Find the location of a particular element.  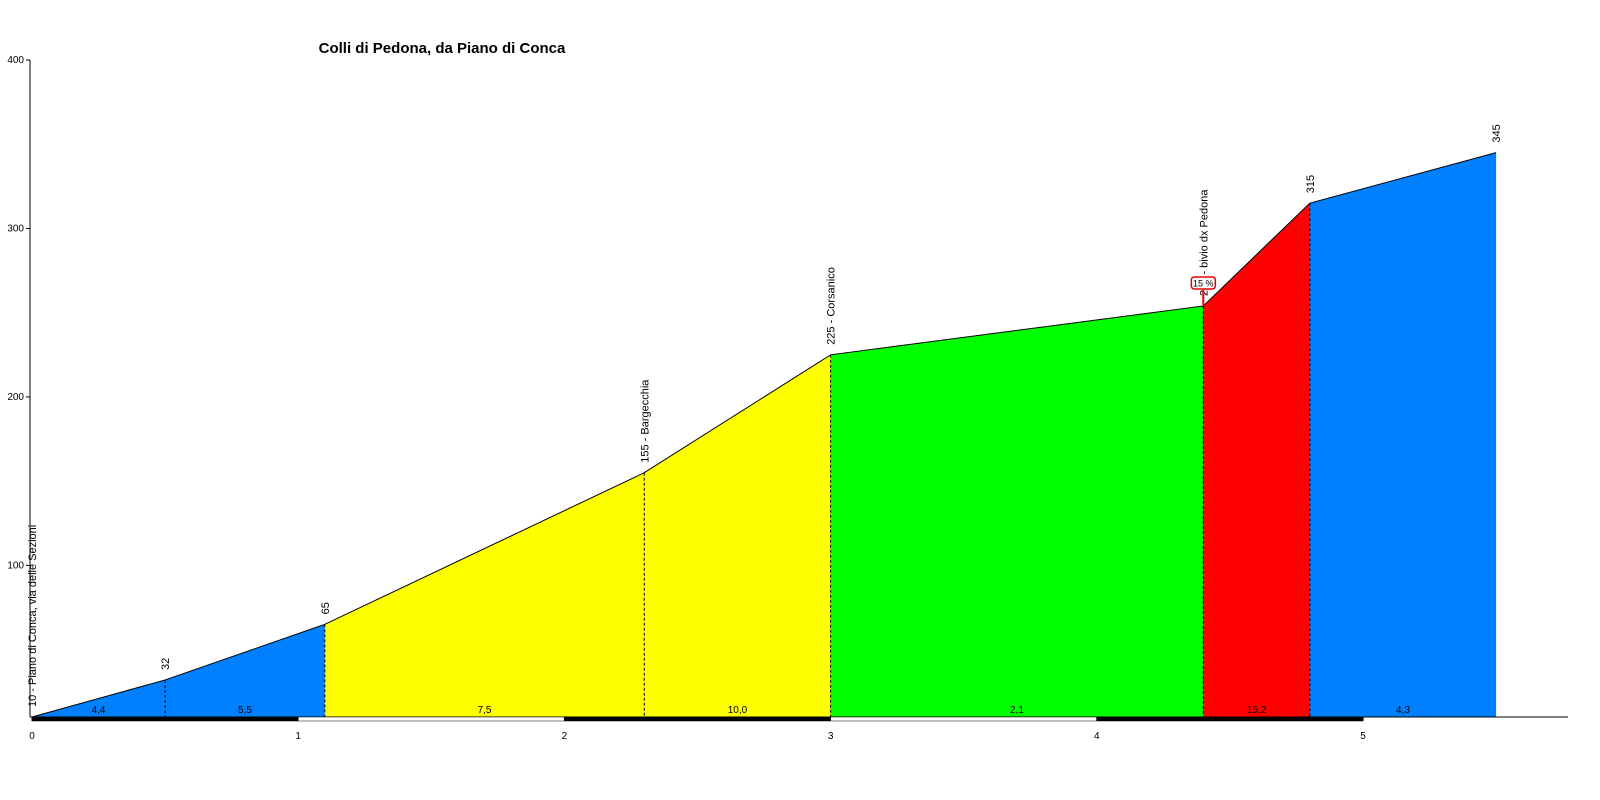

y-tick-label: 100 is located at coordinates (15, 565).